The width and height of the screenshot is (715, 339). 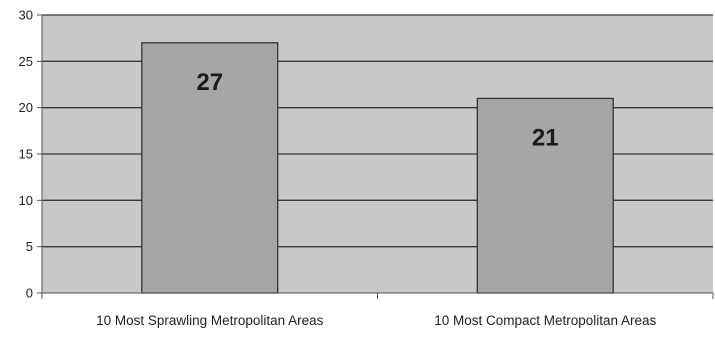 What do you see at coordinates (29, 293) in the screenshot?
I see `y-tick-label: 0` at bounding box center [29, 293].